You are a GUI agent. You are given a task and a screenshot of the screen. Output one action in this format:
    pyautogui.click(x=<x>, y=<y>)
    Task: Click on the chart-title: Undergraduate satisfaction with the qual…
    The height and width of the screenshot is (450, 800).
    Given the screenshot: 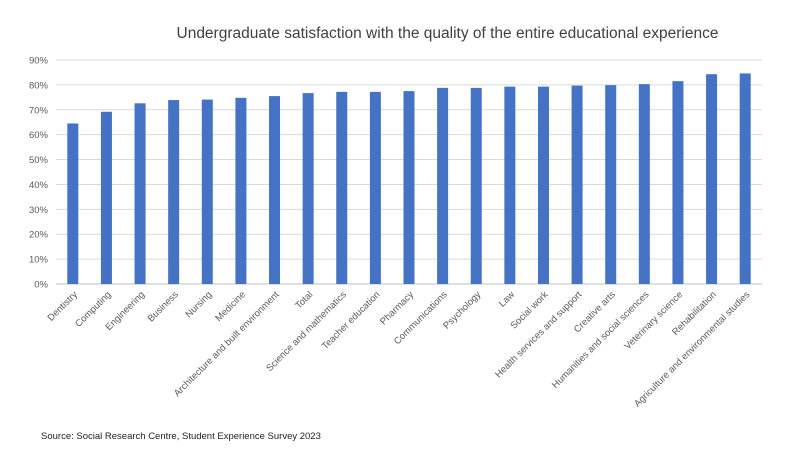 What is the action you would take?
    pyautogui.click(x=447, y=33)
    